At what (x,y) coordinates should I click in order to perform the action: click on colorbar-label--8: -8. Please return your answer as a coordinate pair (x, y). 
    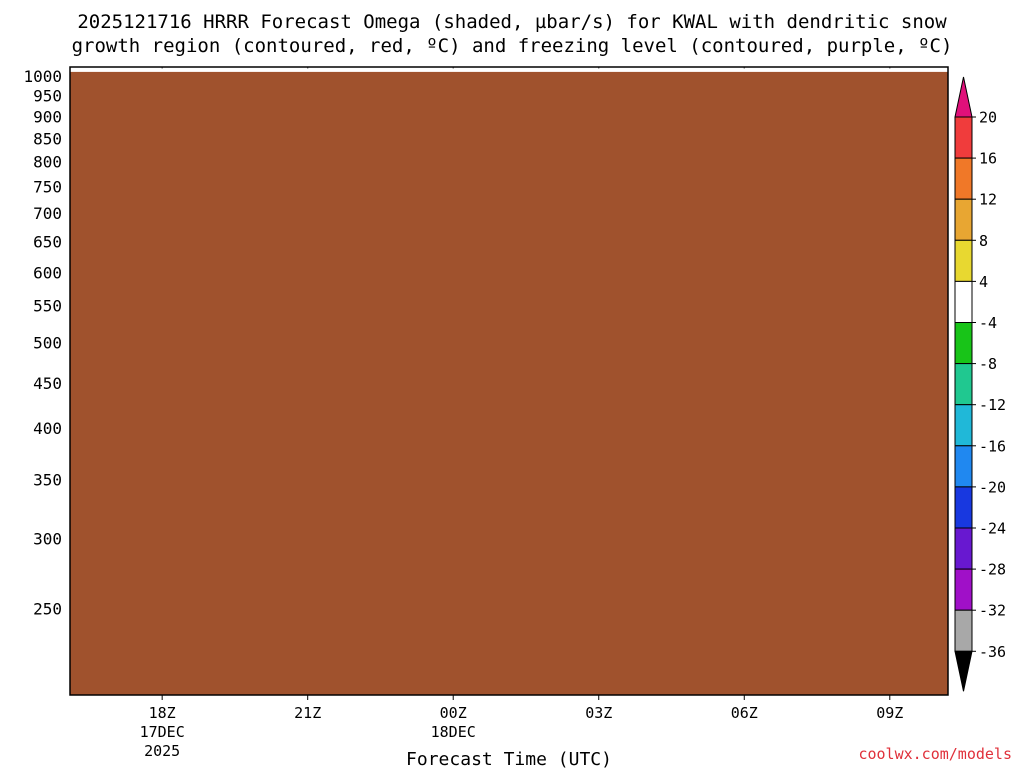
    Looking at the image, I should click on (988, 364).